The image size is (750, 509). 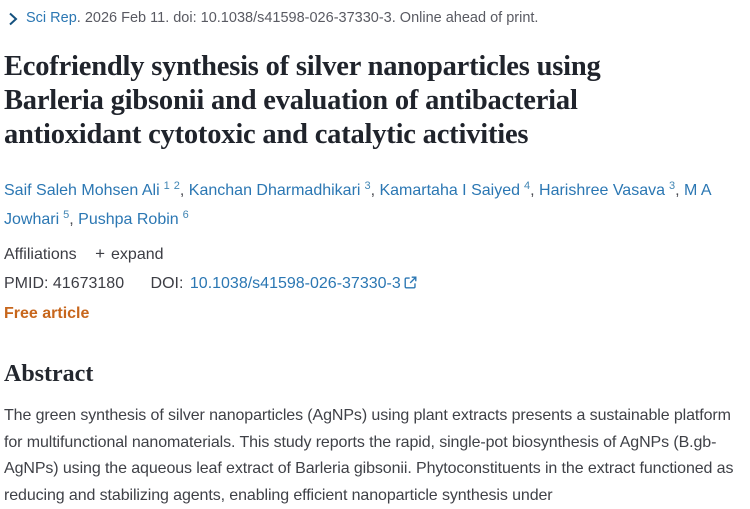 What do you see at coordinates (295, 283) in the screenshot?
I see `doi-link: 10.1038/s41598-026-37330-3` at bounding box center [295, 283].